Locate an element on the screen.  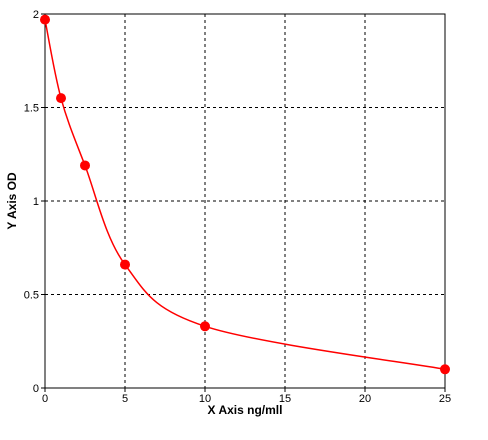
y-tick-label: 1 is located at coordinates (36, 202).